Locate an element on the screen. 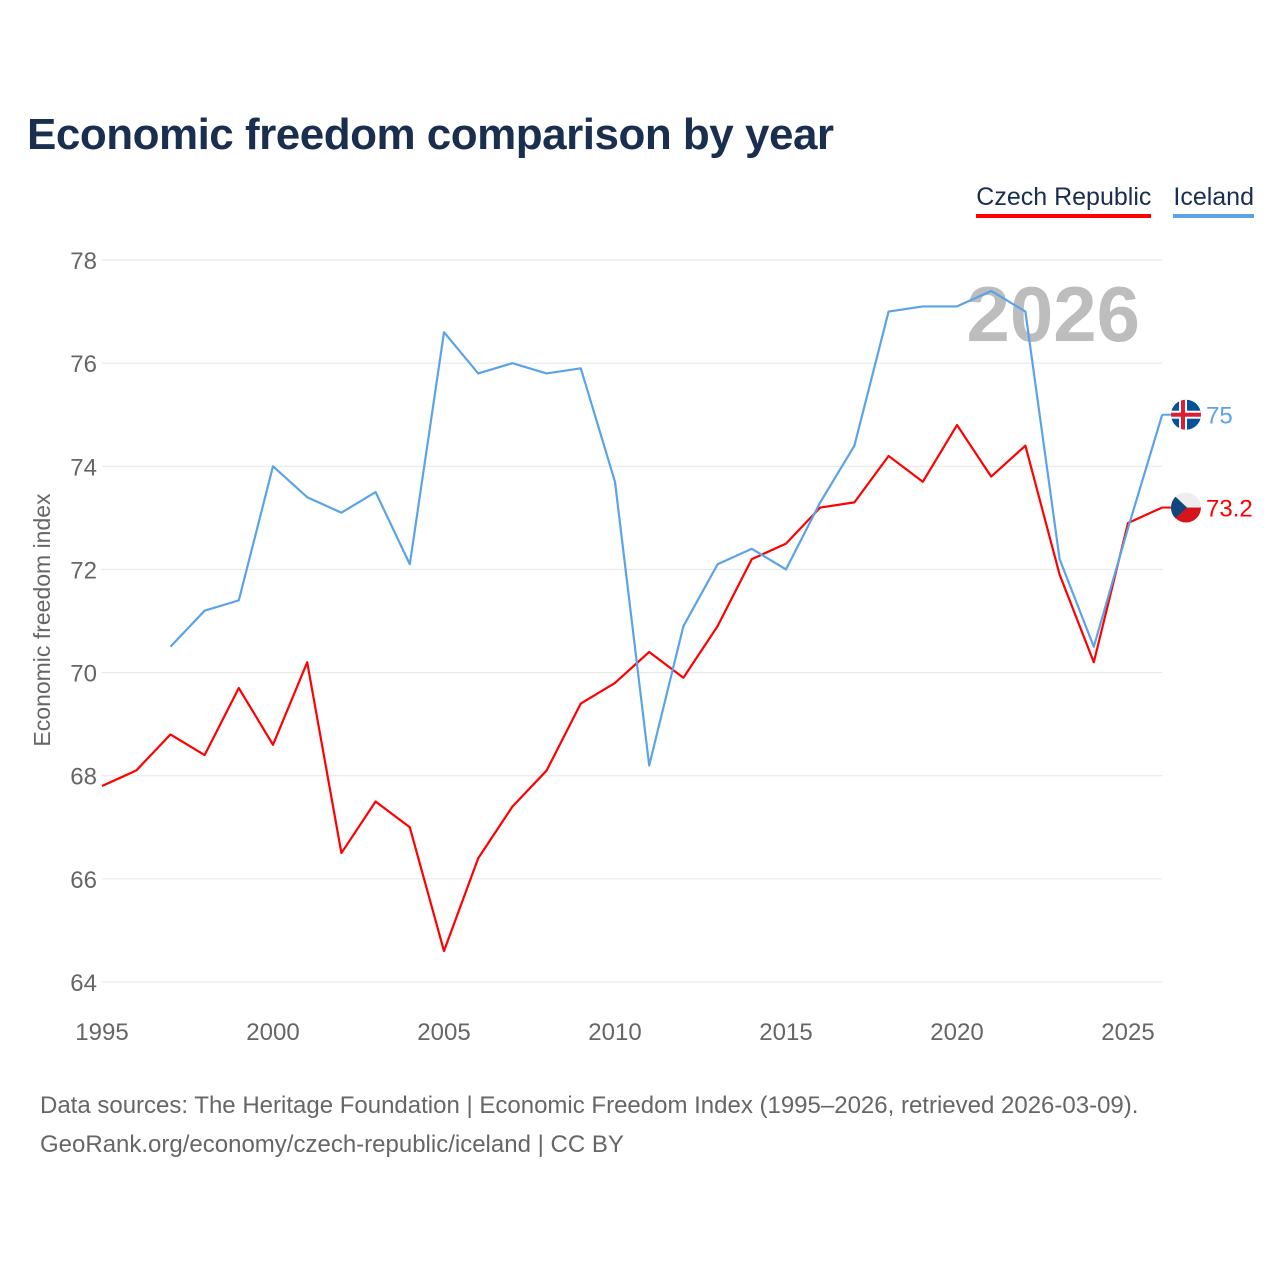  chart-title: Economic freedom comparison by year is located at coordinates (430, 134).